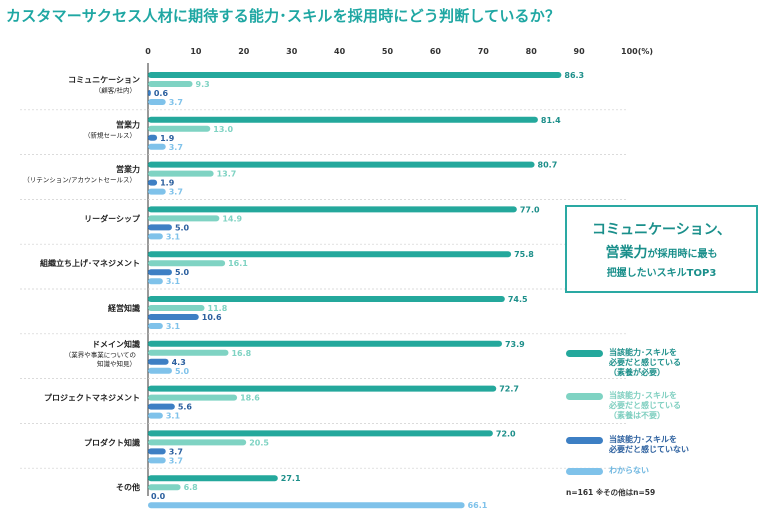 The width and height of the screenshot is (770, 518). What do you see at coordinates (212, 317) in the screenshot?
I see `bar-value-label: 10.6` at bounding box center [212, 317].